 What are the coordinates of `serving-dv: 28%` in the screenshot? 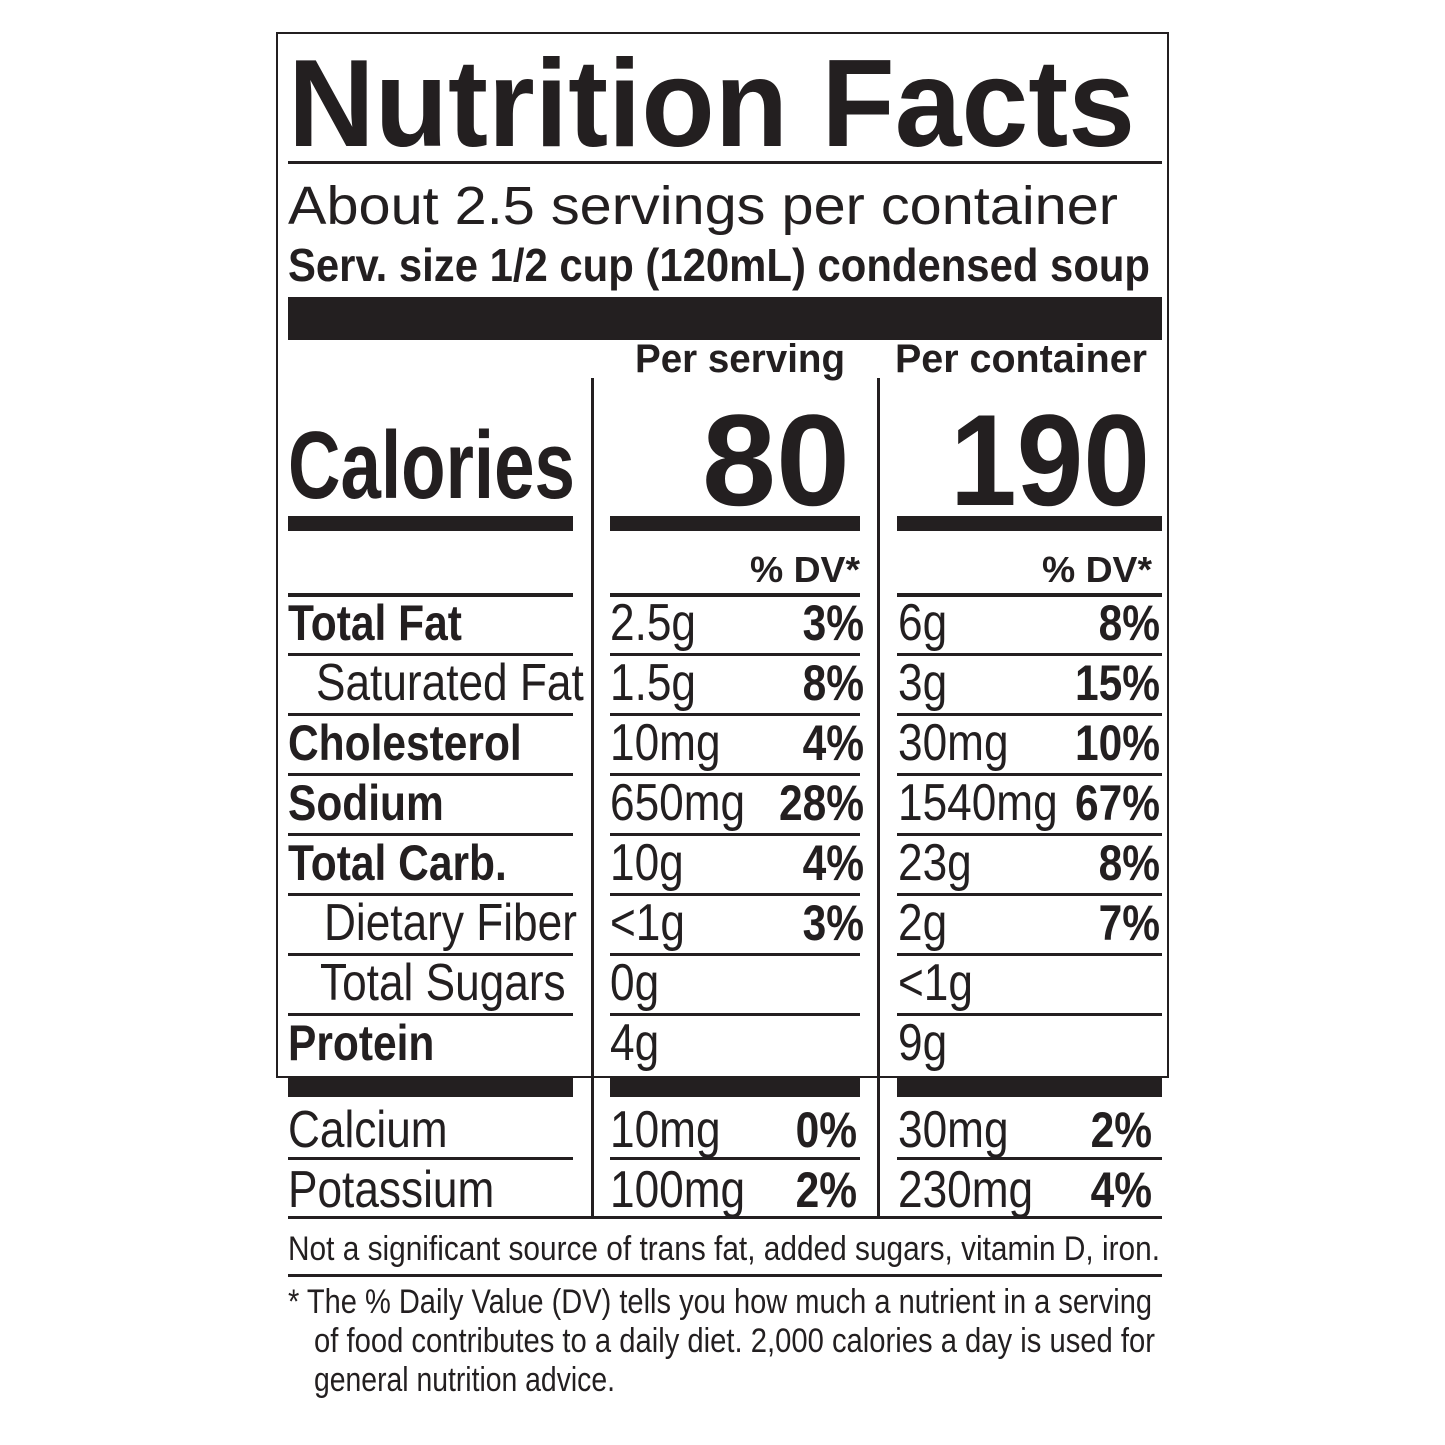 It's located at (821, 803).